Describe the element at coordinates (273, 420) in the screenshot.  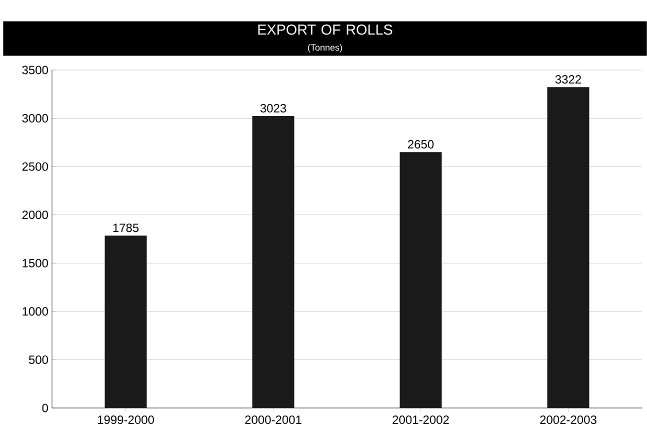
I see `x-tick-label: 2000-2001` at that location.